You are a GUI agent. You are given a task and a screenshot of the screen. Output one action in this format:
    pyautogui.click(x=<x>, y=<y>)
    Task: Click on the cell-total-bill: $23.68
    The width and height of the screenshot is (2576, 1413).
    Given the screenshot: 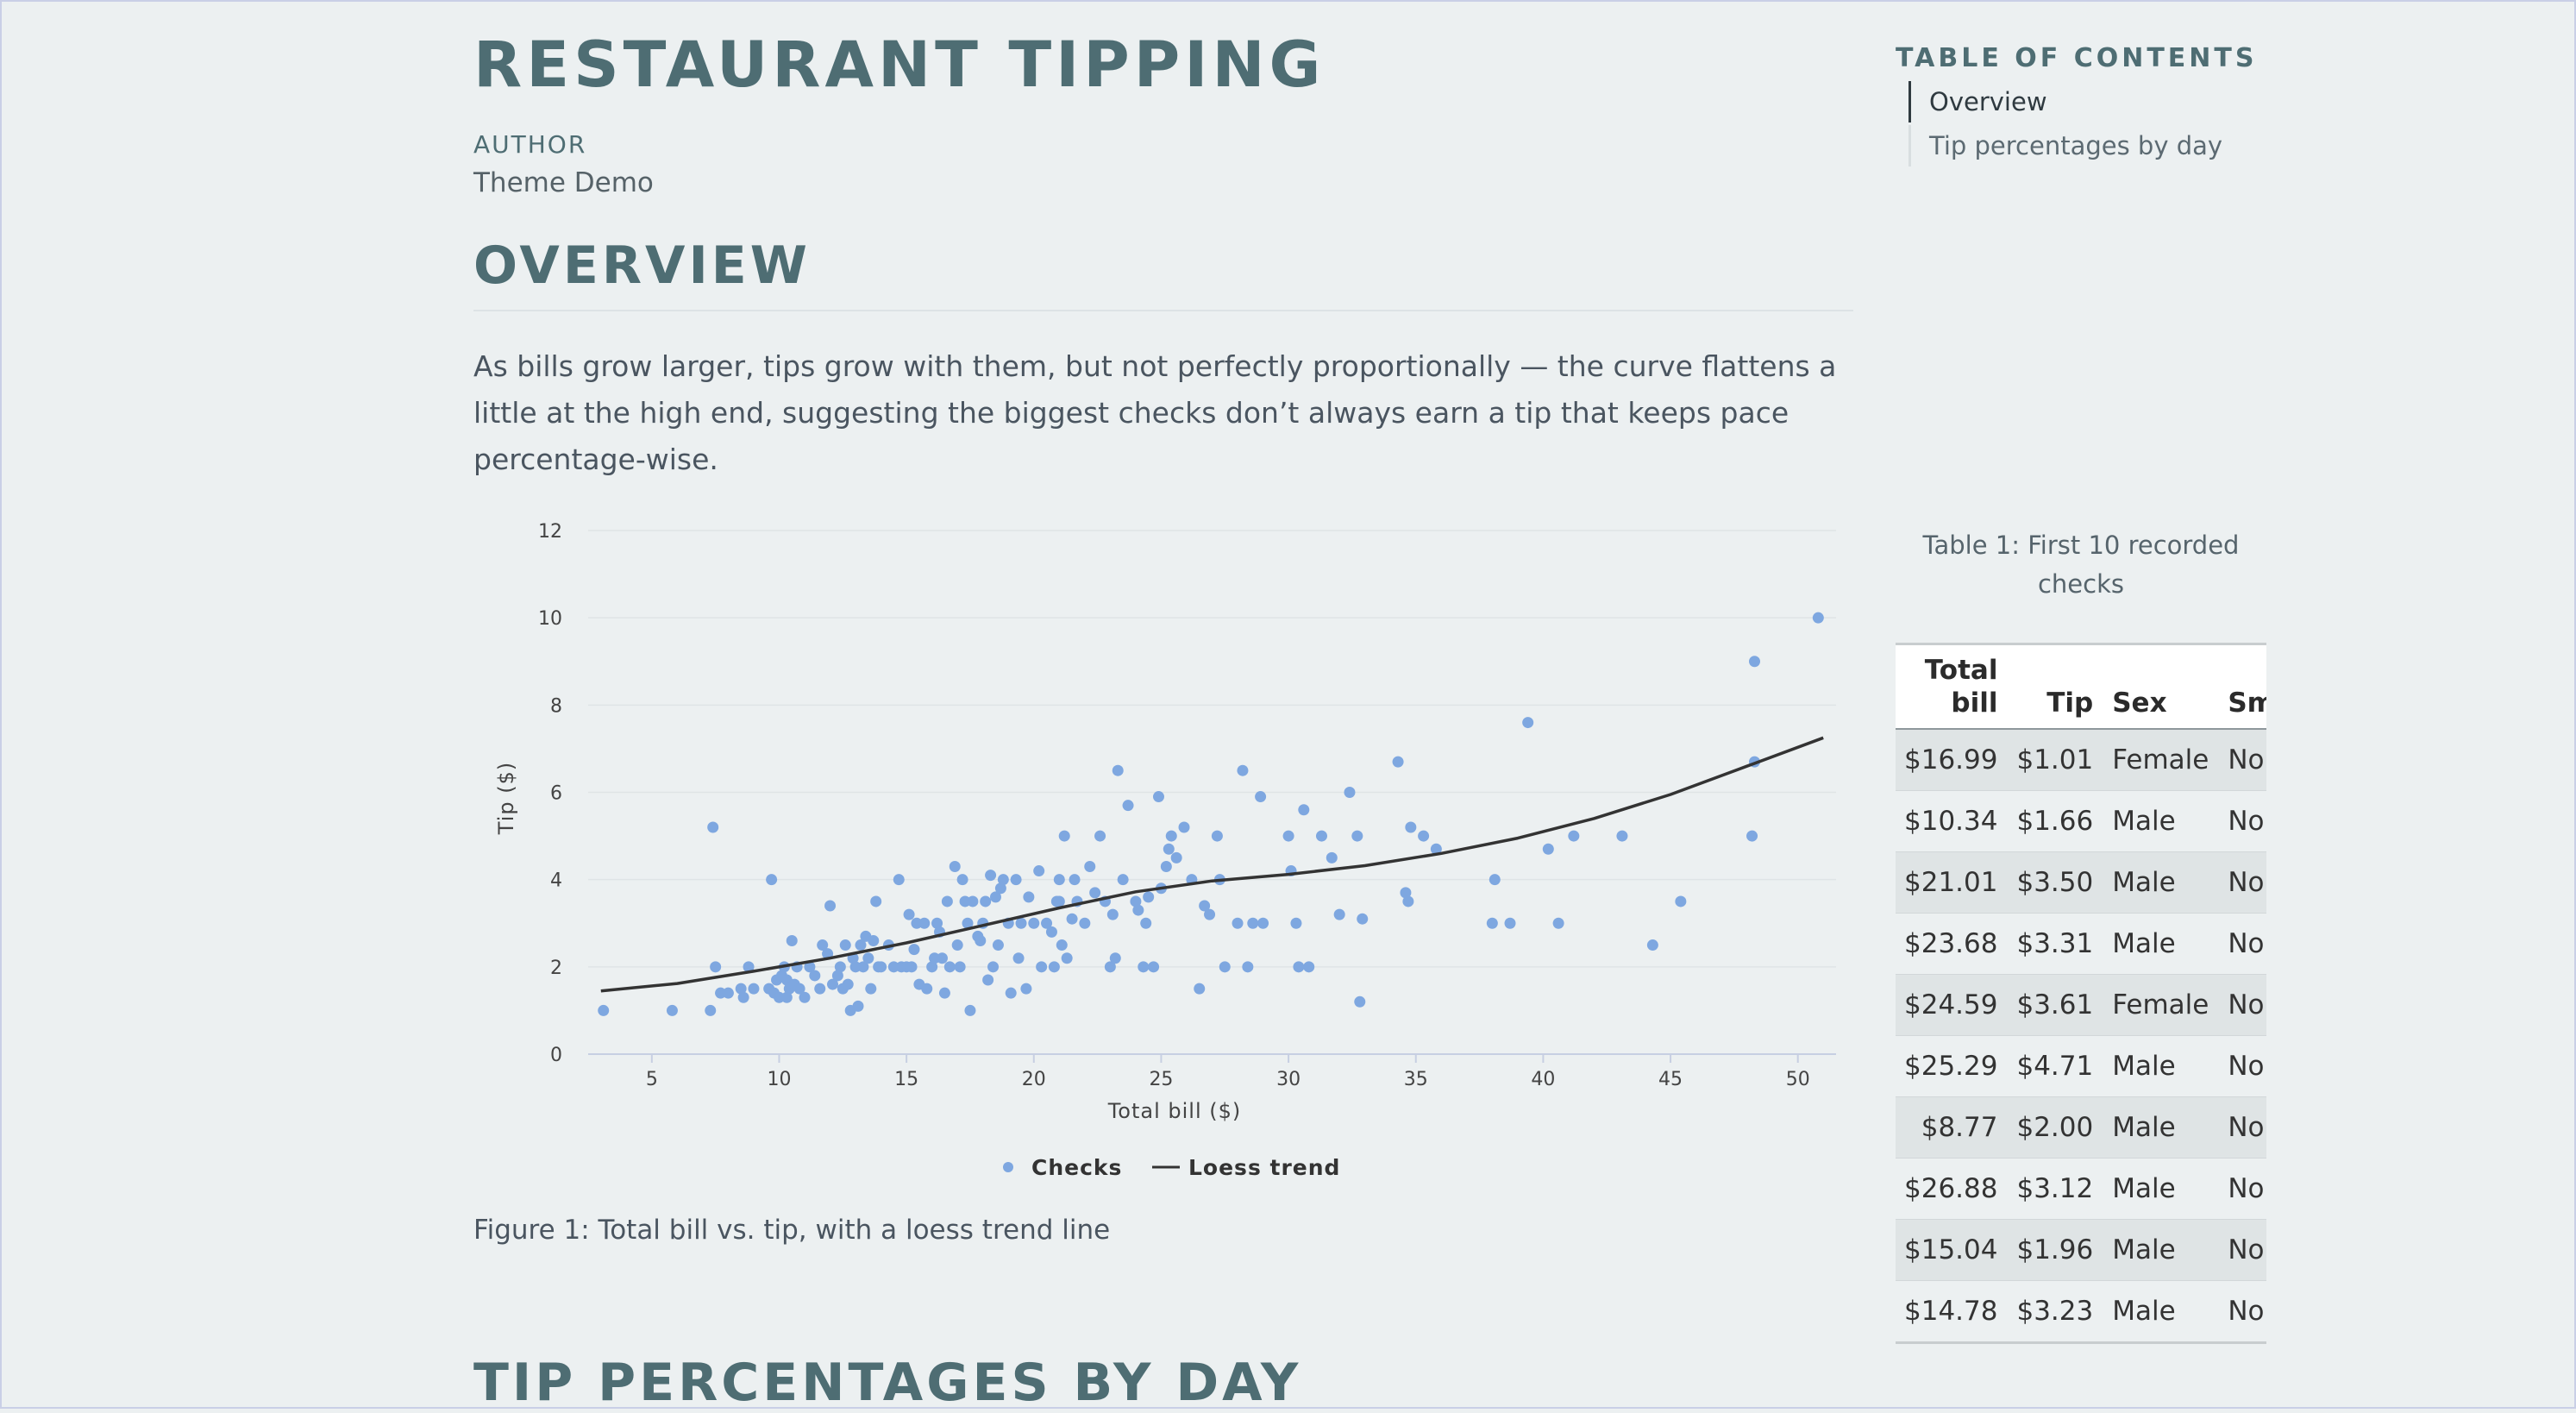 What is the action you would take?
    pyautogui.click(x=1952, y=944)
    